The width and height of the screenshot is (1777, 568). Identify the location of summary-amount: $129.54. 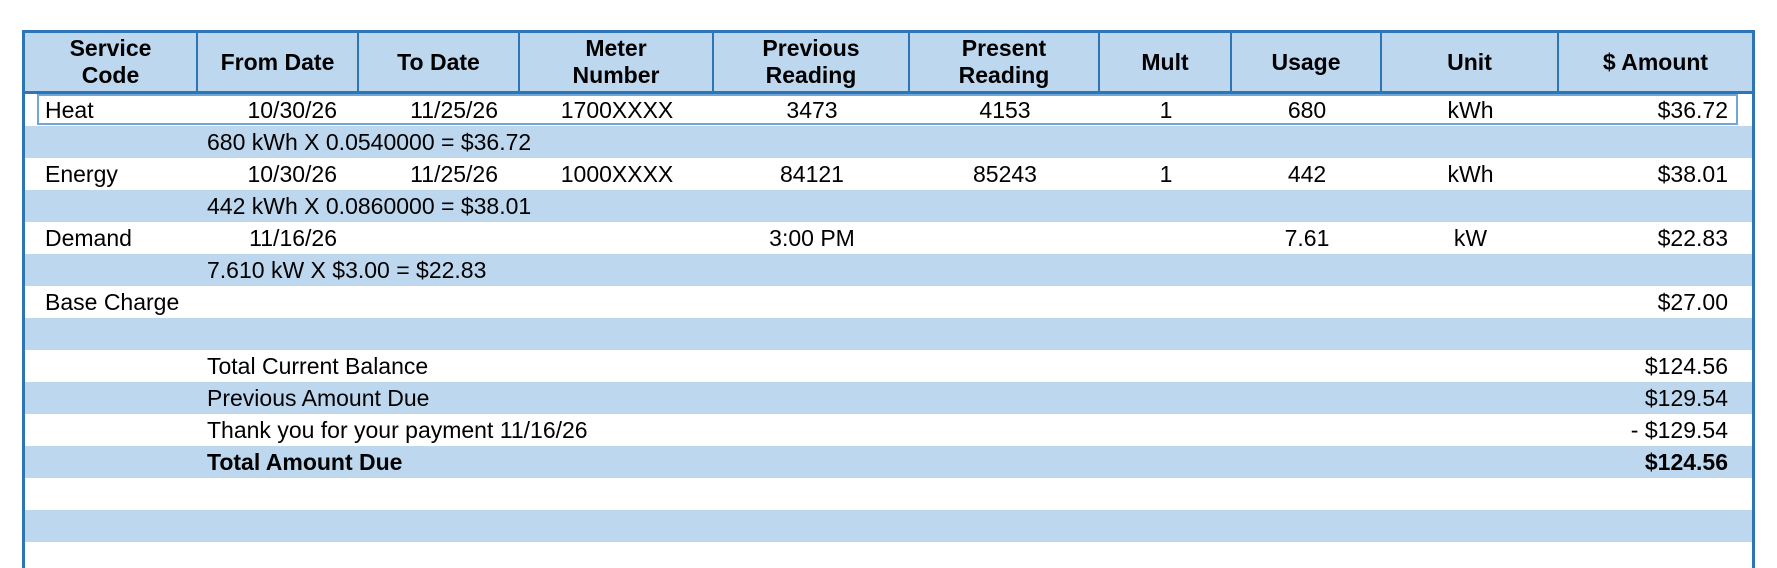
(1686, 398).